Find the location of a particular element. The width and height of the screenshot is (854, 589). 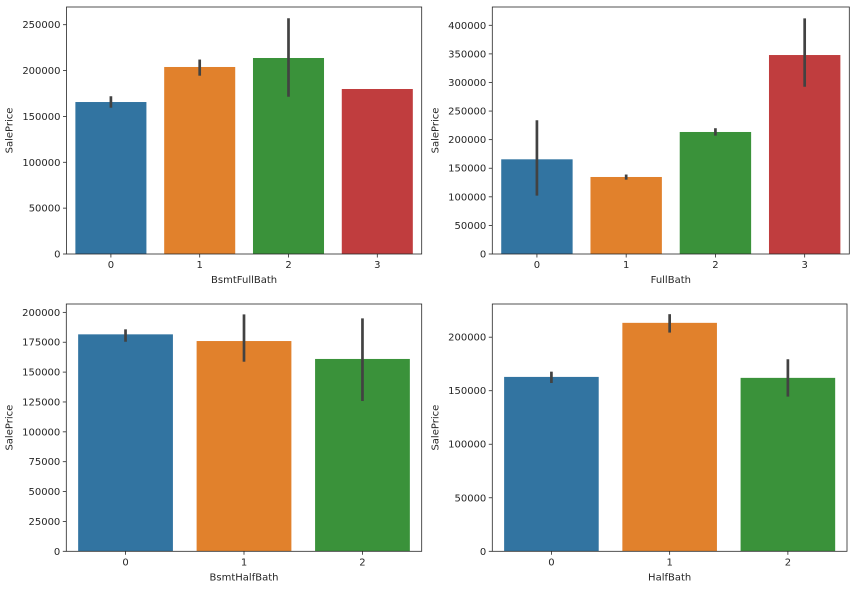

x-axis-label: HalfBath is located at coordinates (669, 577).